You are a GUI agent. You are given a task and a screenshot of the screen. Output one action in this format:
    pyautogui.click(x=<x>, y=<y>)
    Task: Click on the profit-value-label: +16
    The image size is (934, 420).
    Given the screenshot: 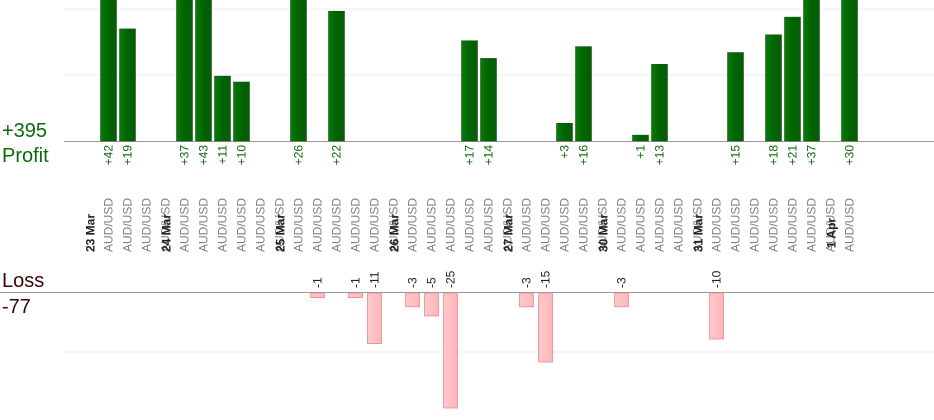 What is the action you would take?
    pyautogui.click(x=584, y=155)
    